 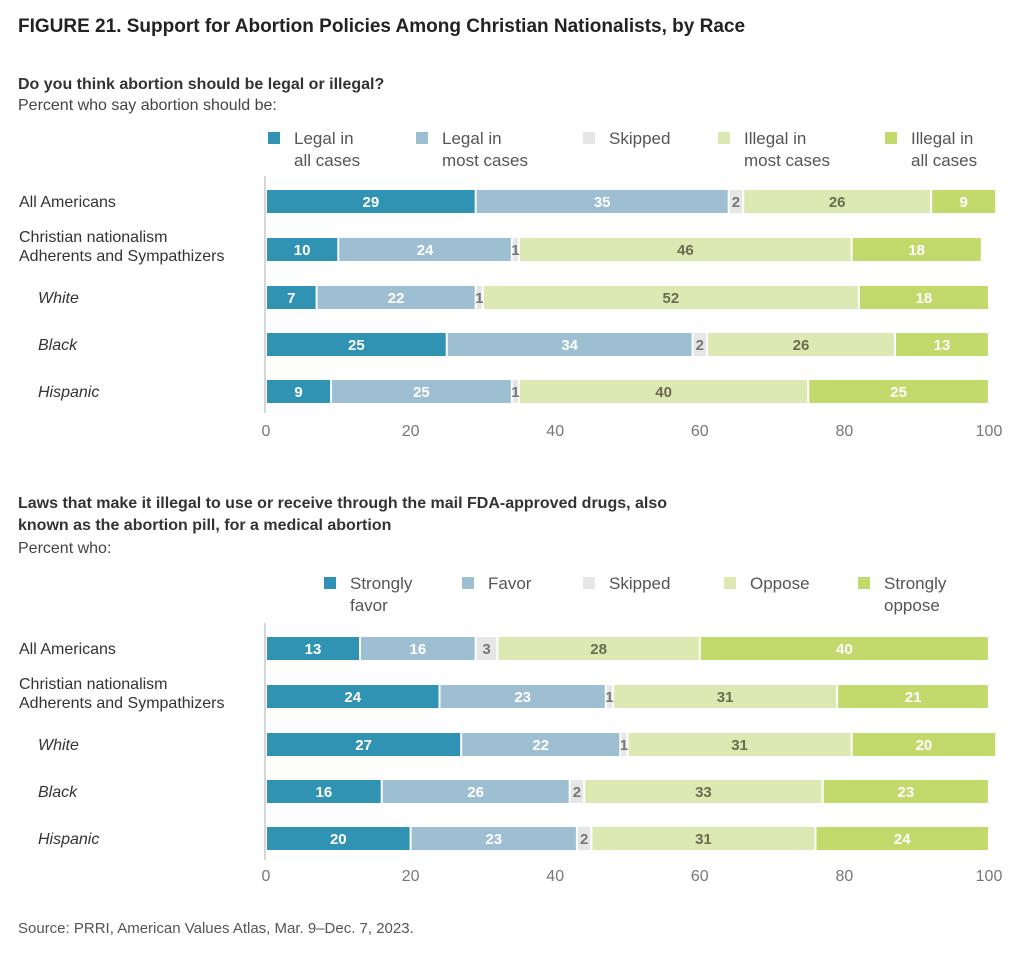 What do you see at coordinates (363, 745) in the screenshot?
I see `data-label: 27` at bounding box center [363, 745].